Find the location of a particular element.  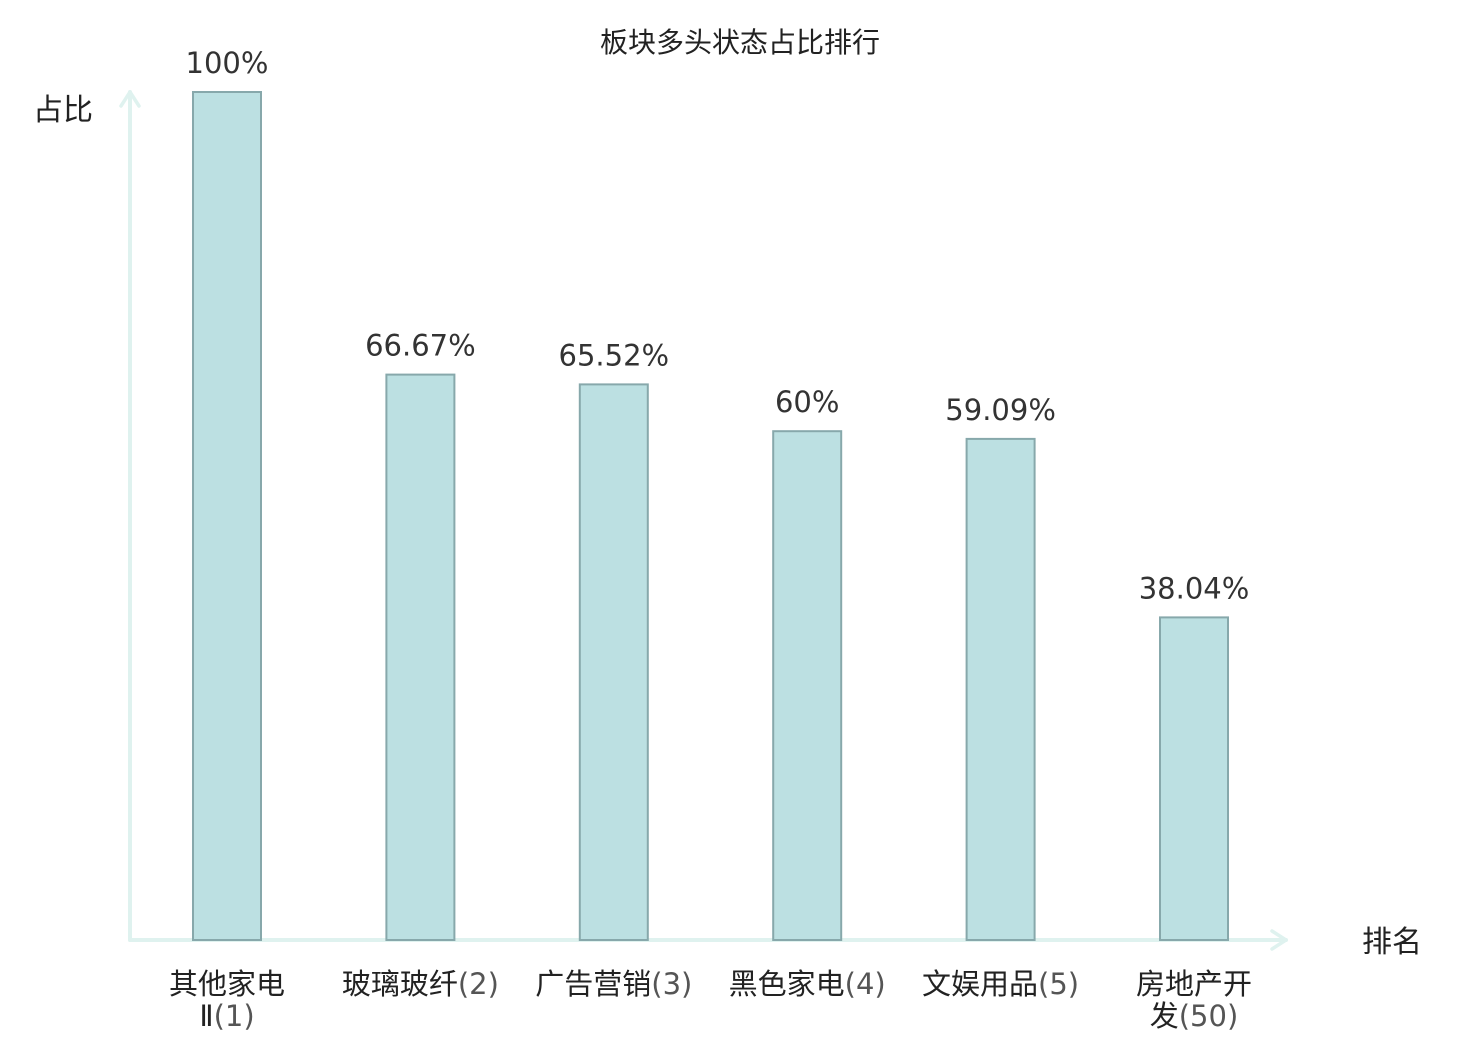

x-tick-label-1: 其他家电 Ⅱ(1) is located at coordinates (227, 1000).